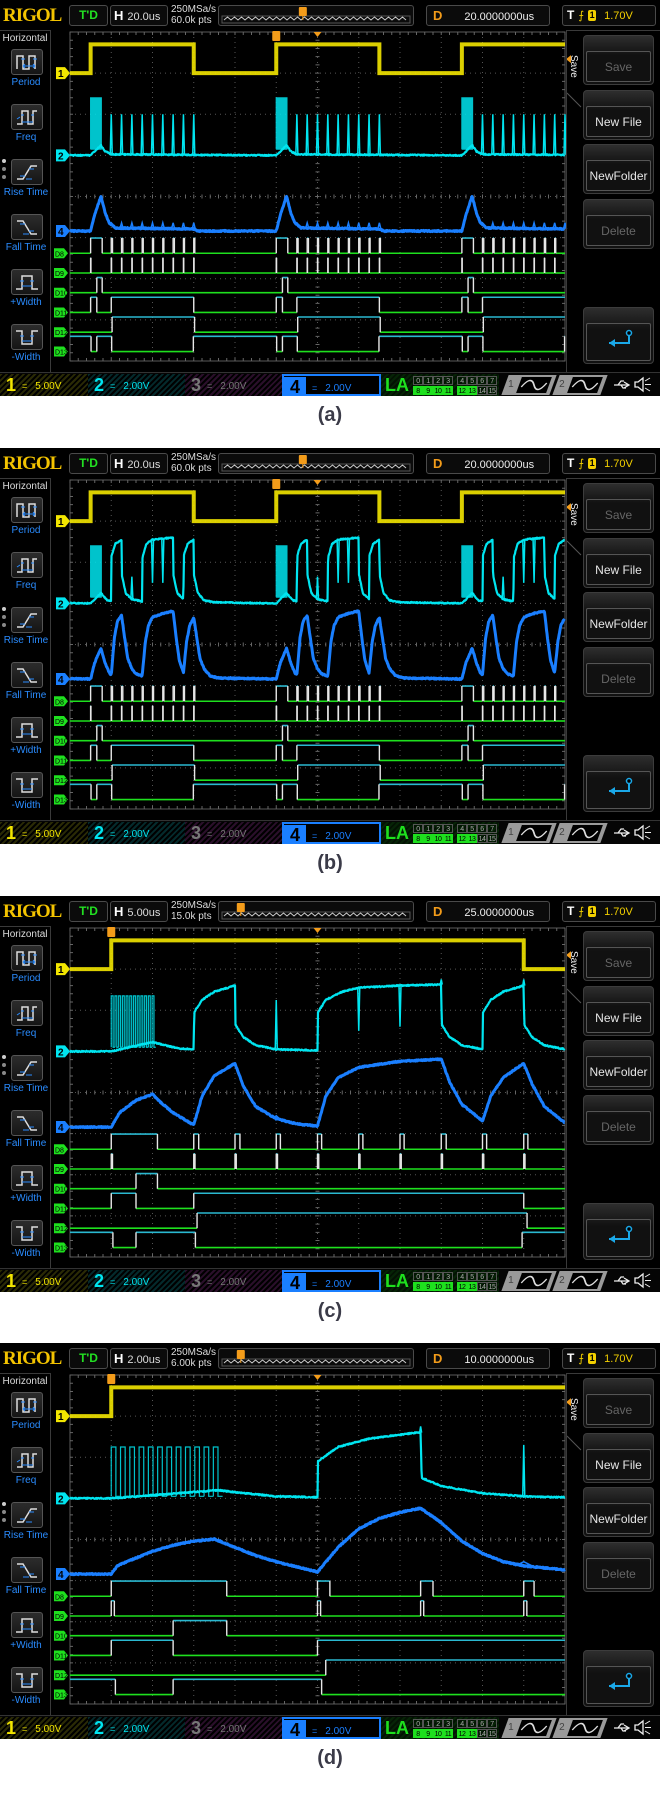  What do you see at coordinates (462, 828) in the screenshot?
I see `la-channel: 4` at bounding box center [462, 828].